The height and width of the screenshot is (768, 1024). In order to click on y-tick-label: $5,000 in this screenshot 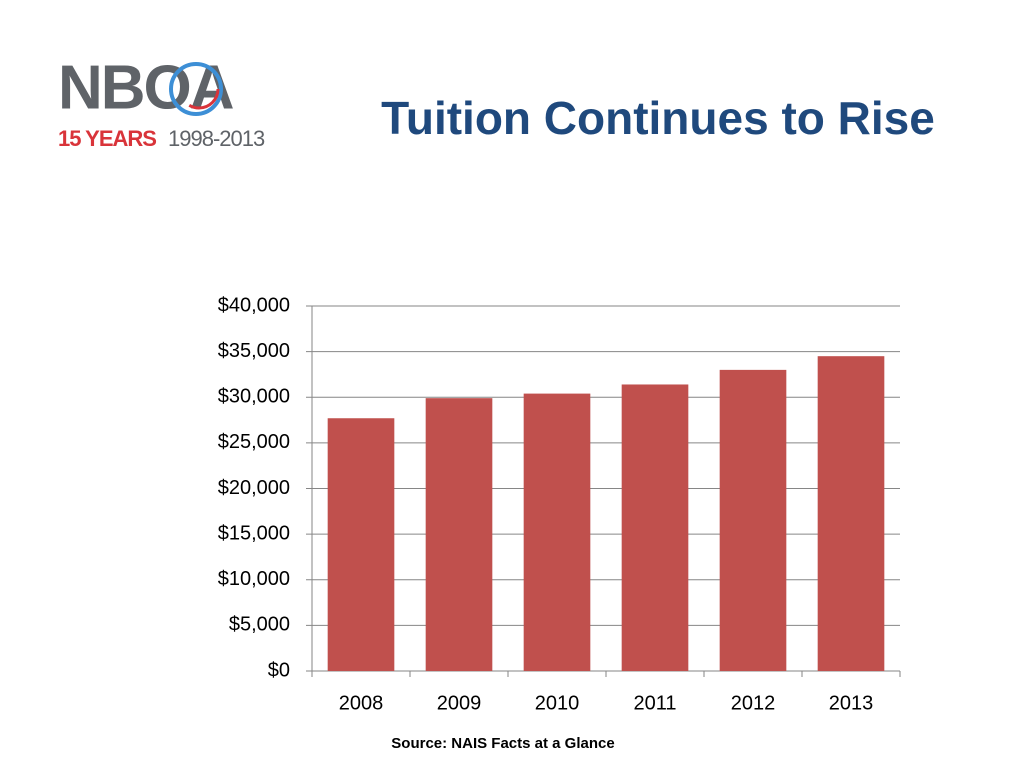, I will do `click(259, 625)`.